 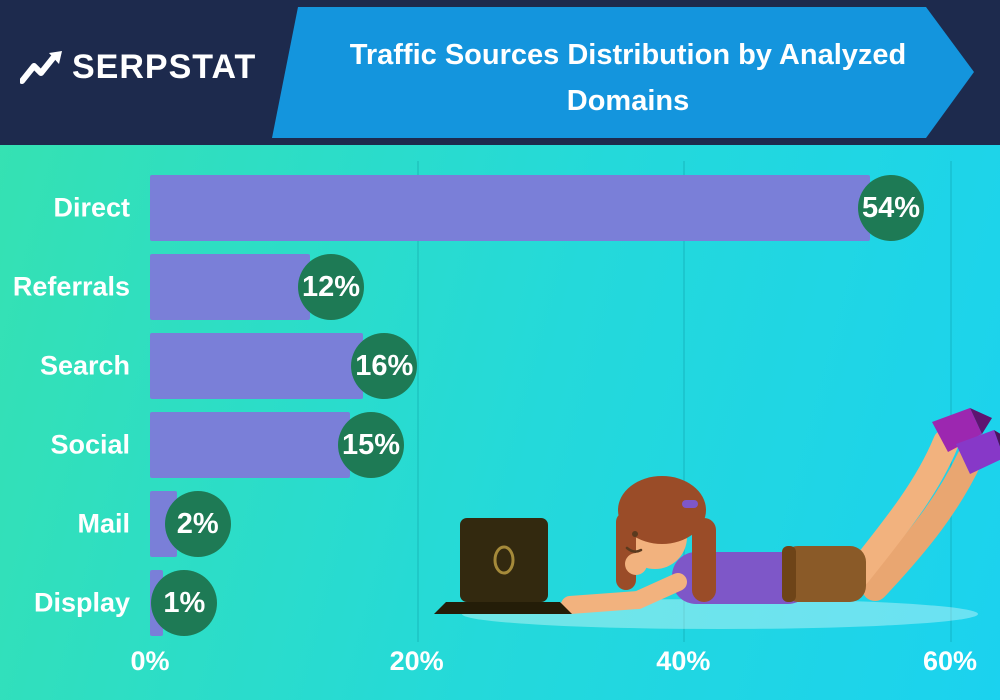 What do you see at coordinates (950, 661) in the screenshot?
I see `x-tick-60%: 60%` at bounding box center [950, 661].